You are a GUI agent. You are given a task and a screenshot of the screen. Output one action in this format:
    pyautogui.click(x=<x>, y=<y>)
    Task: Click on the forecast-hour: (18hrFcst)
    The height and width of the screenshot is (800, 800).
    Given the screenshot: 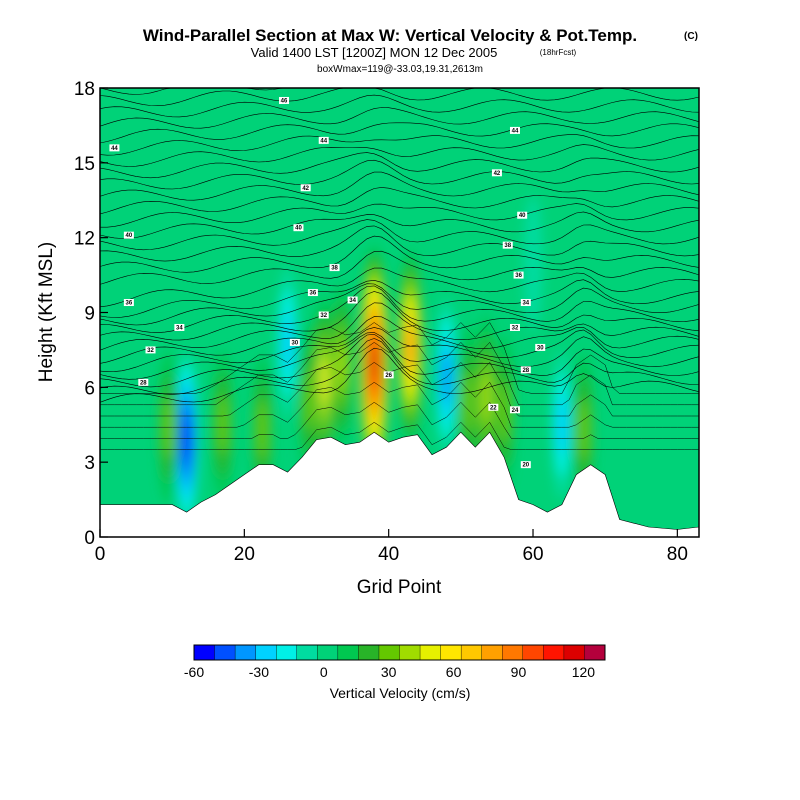 What is the action you would take?
    pyautogui.click(x=558, y=52)
    